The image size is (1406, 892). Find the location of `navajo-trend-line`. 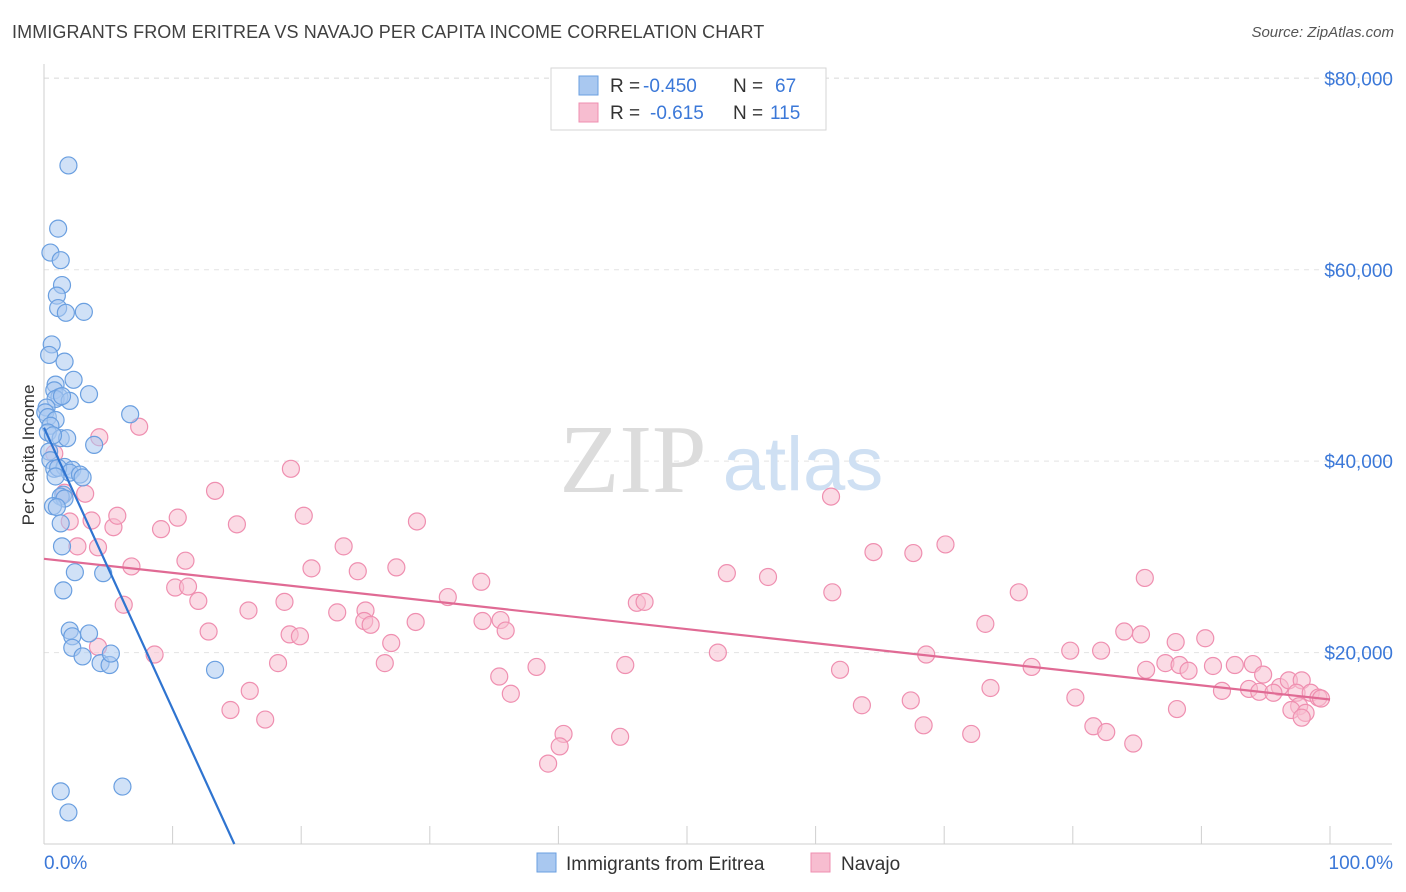

navajo-trend-line is located at coordinates (687, 629).